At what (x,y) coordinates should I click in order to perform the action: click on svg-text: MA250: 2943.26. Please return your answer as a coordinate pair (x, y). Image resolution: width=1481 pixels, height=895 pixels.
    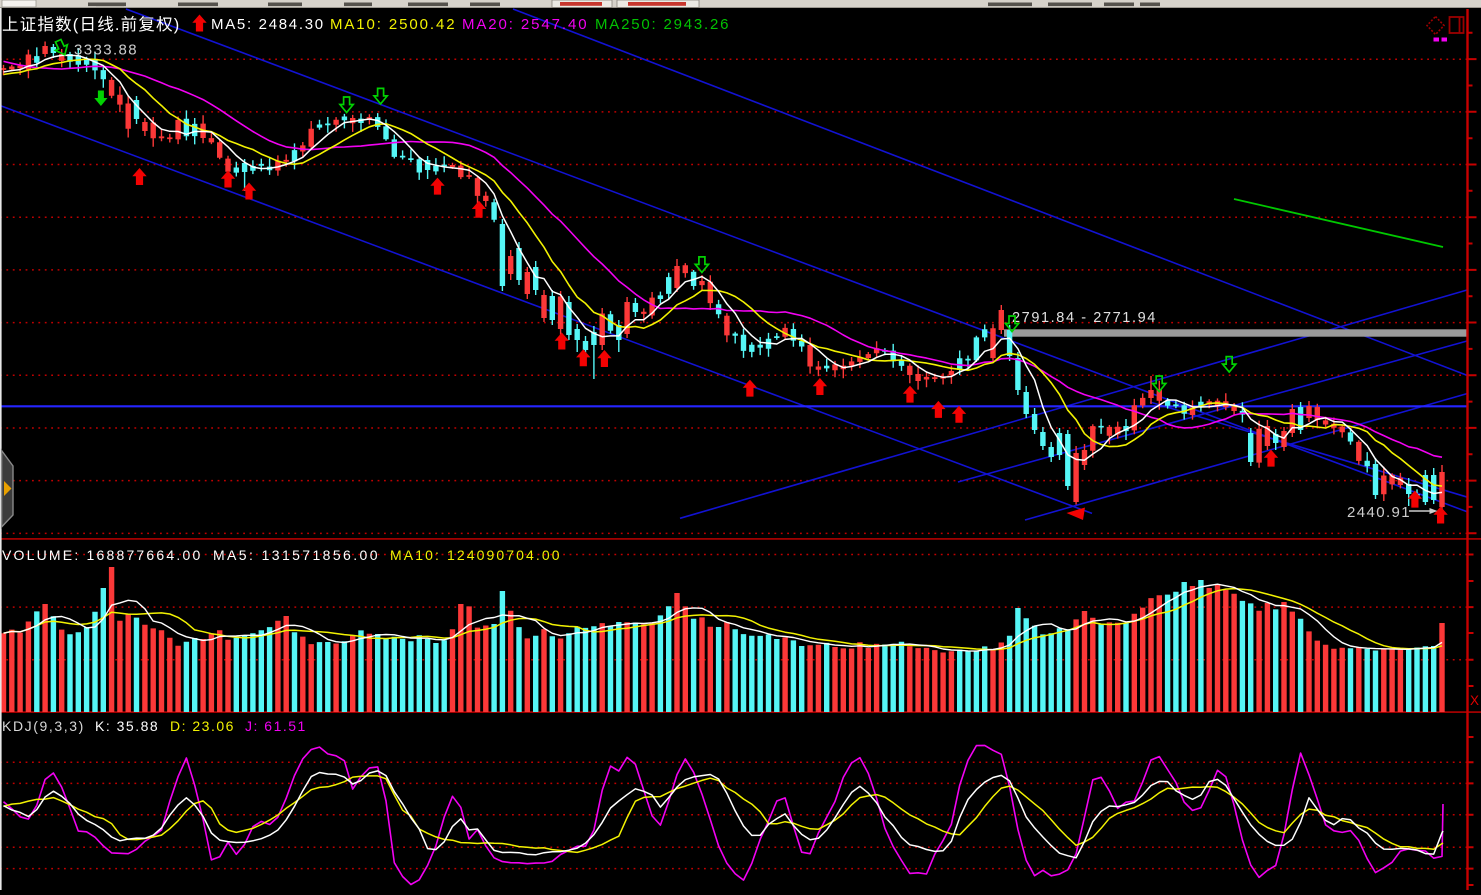
    Looking at the image, I should click on (662, 24).